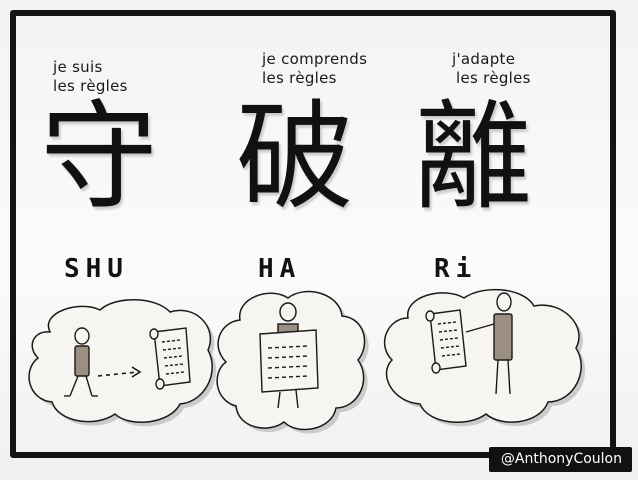 The image size is (638, 480). Describe the element at coordinates (456, 269) in the screenshot. I see `romaji-ri: Ri` at that location.